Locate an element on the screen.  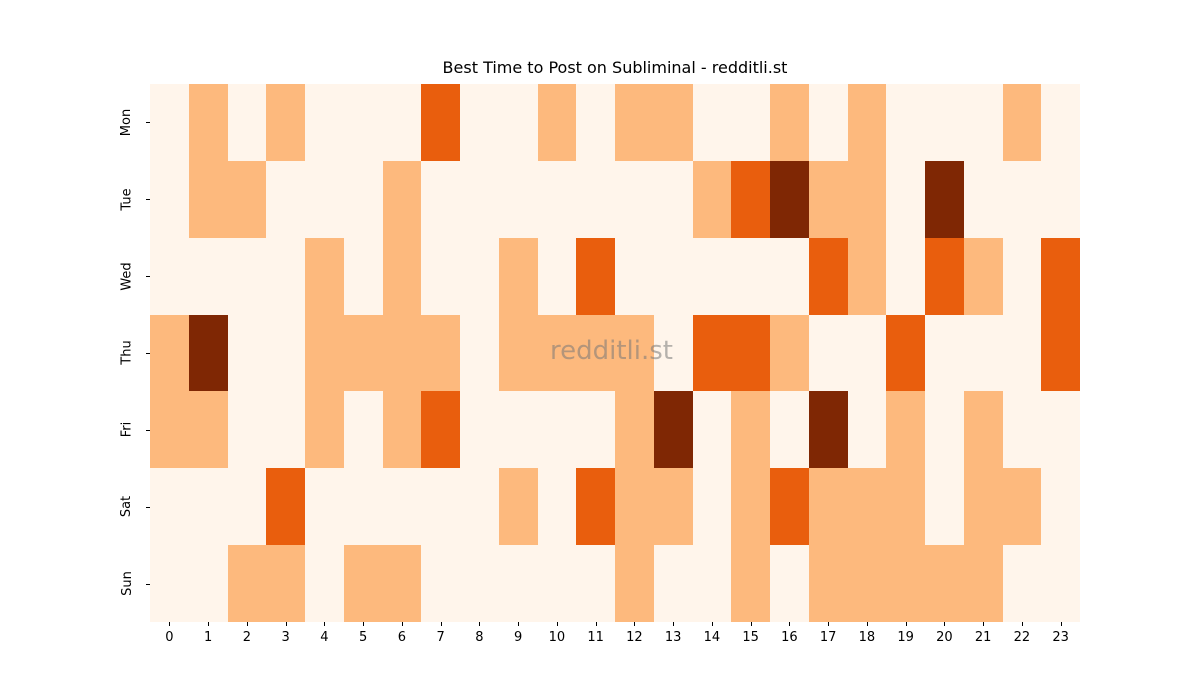
x-tick-label: 10 is located at coordinates (557, 637).